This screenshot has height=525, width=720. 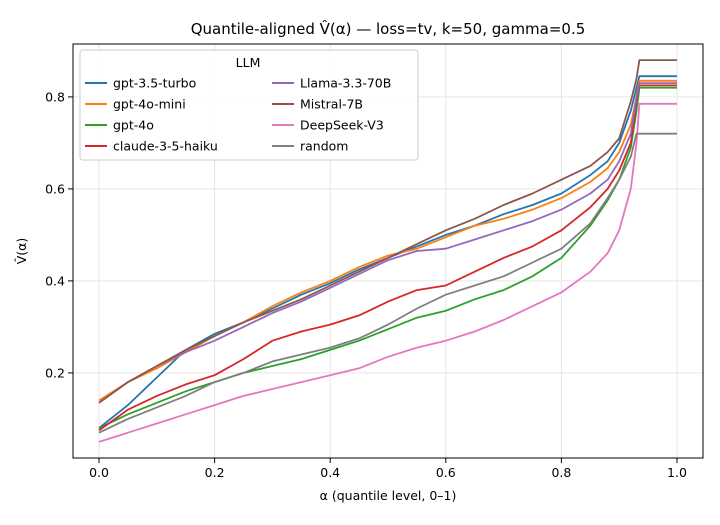 I want to click on legend-label: Llama-3.3-70B, so click(x=345, y=83).